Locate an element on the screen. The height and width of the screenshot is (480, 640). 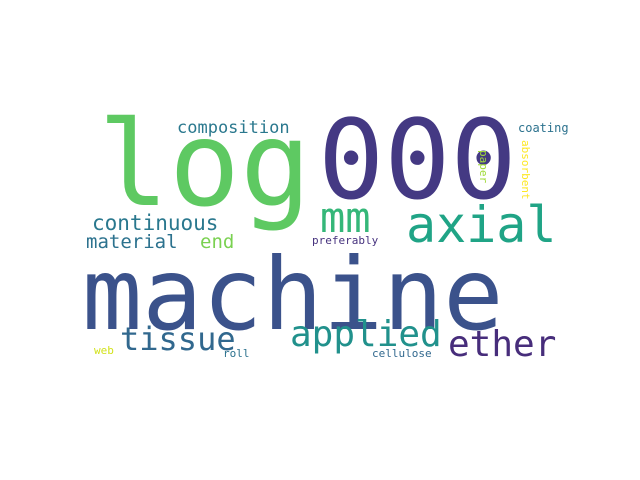
word-preferably: preferably is located at coordinates (345, 240).